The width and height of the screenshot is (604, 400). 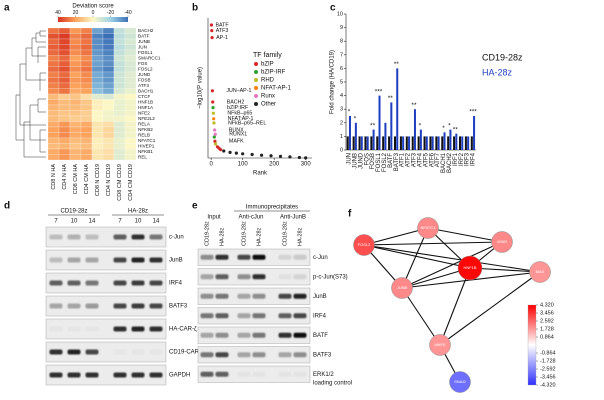 What do you see at coordinates (144, 123) in the screenshot?
I see `row-label: RELA` at bounding box center [144, 123].